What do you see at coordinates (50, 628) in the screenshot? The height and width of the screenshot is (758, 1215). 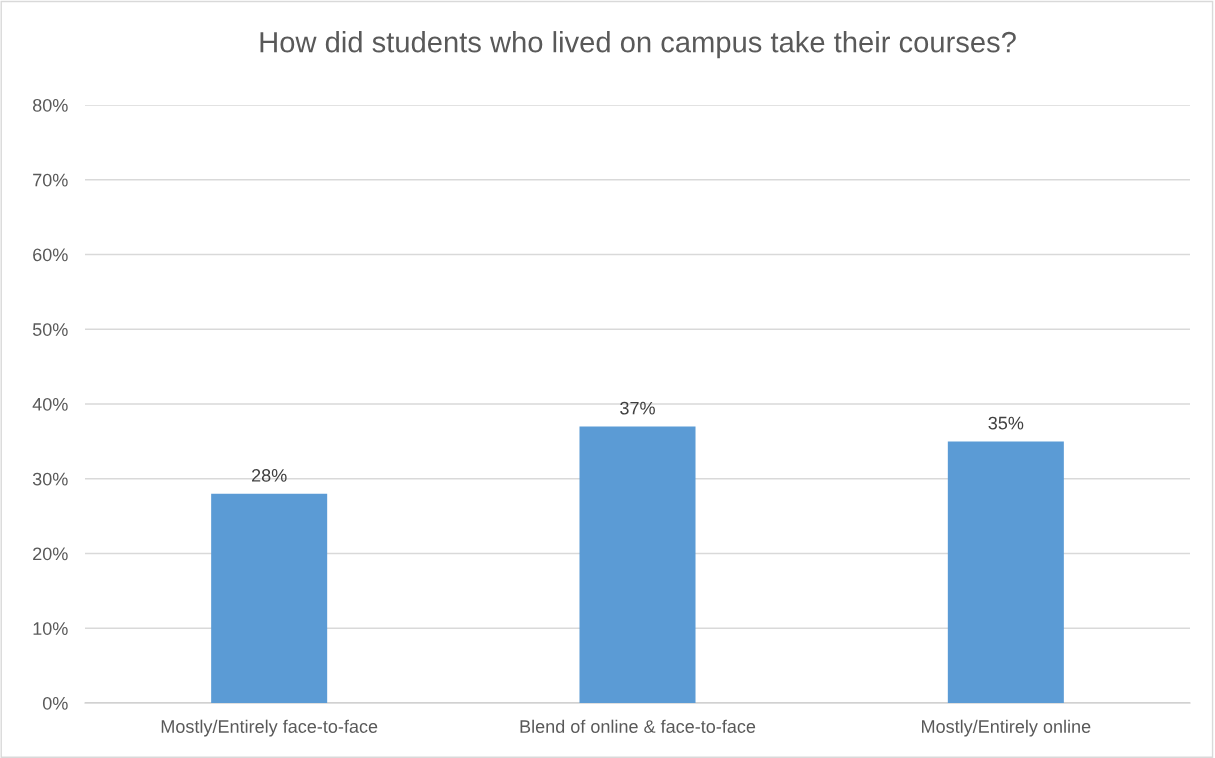 I see `y-tick-label: 10%` at bounding box center [50, 628].